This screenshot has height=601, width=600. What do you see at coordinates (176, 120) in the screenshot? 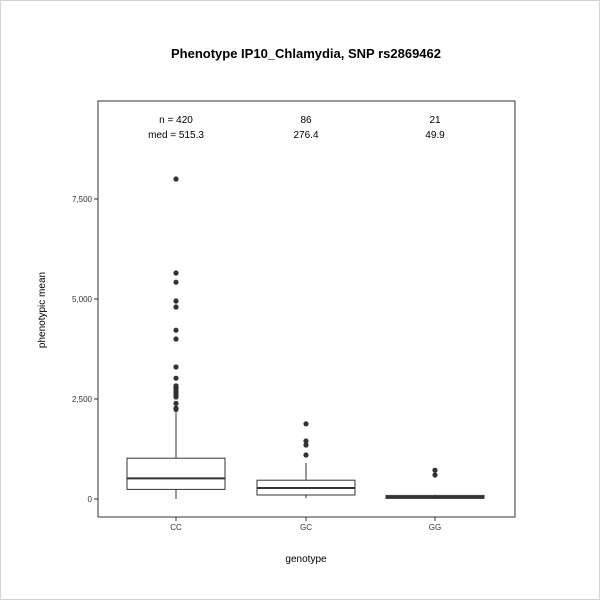
I see `n-label: n = 420` at bounding box center [176, 120].